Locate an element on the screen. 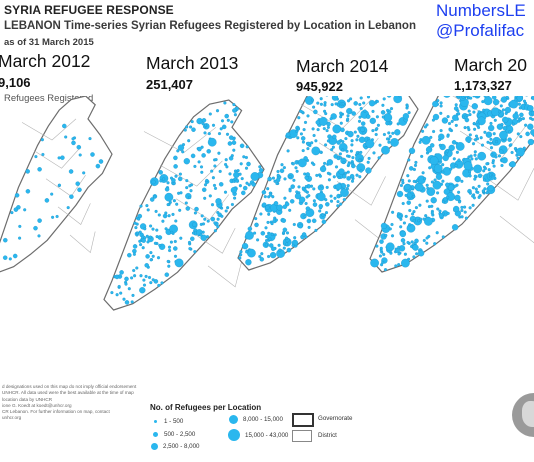 This screenshot has width=534, height=462. legend-label: 2,500 - 8,000 is located at coordinates (181, 446).